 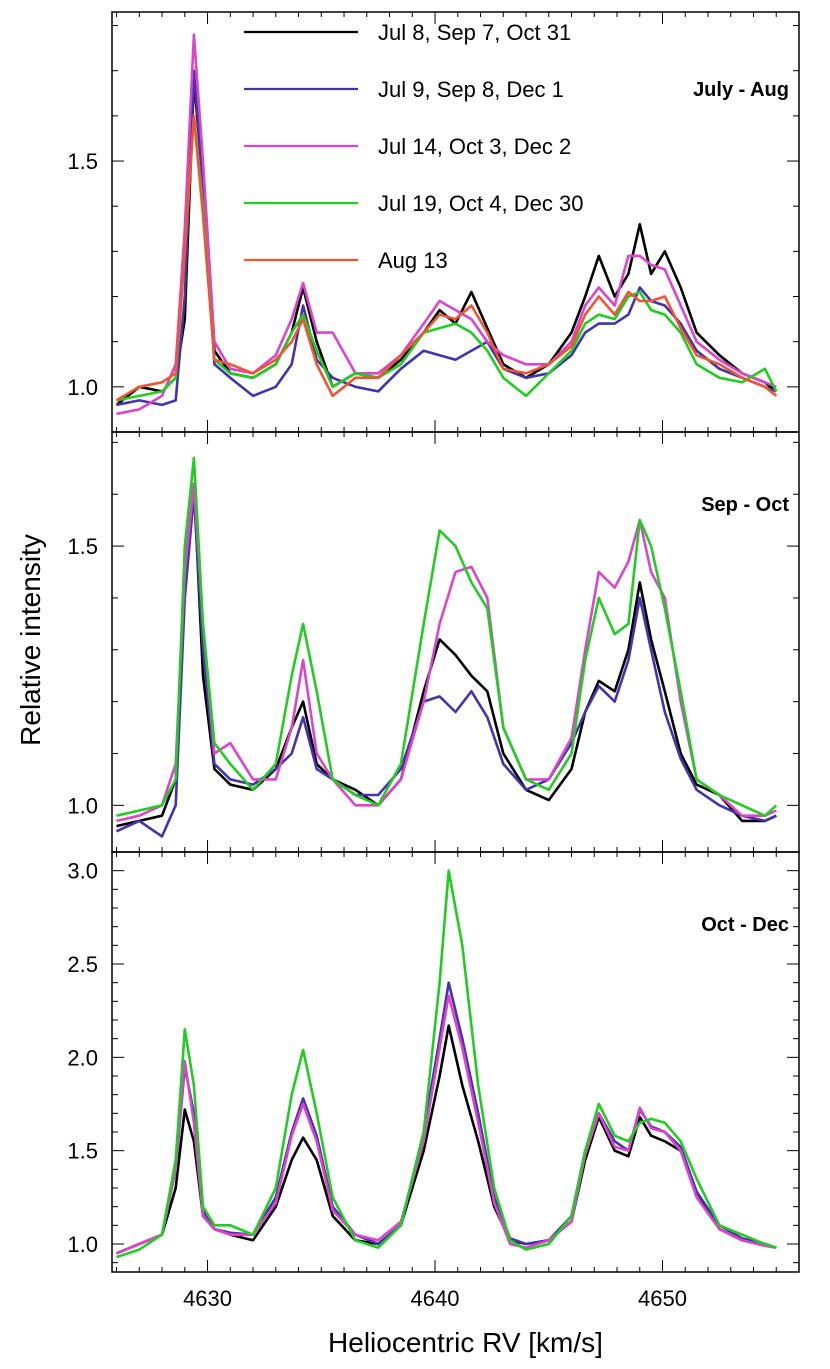 What do you see at coordinates (413, 260) in the screenshot?
I see `legend-label: Aug 13` at bounding box center [413, 260].